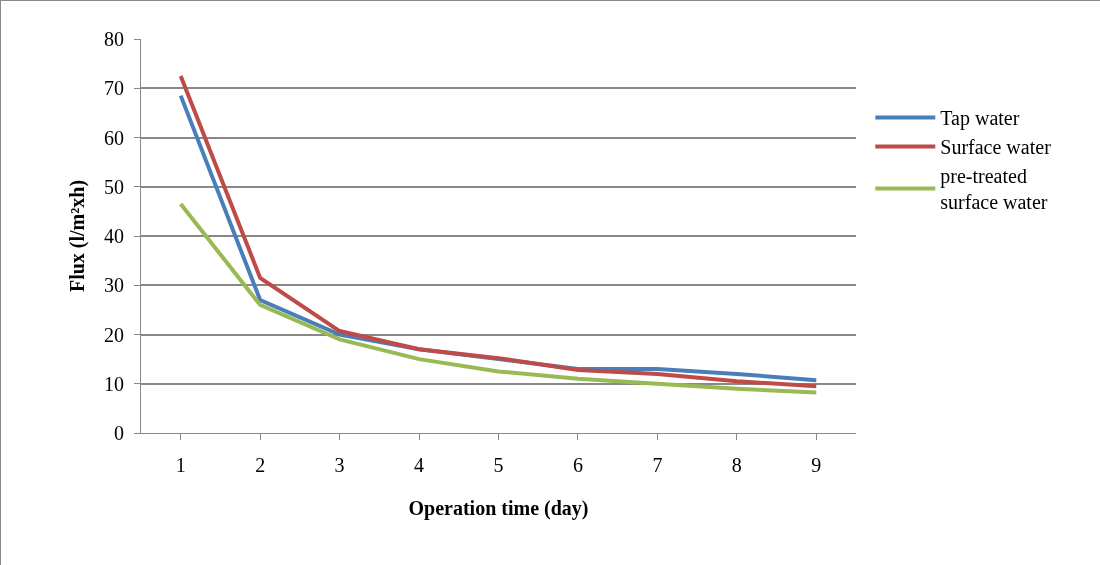 The image size is (1100, 565). I want to click on y-tick-label: 50, so click(114, 186).